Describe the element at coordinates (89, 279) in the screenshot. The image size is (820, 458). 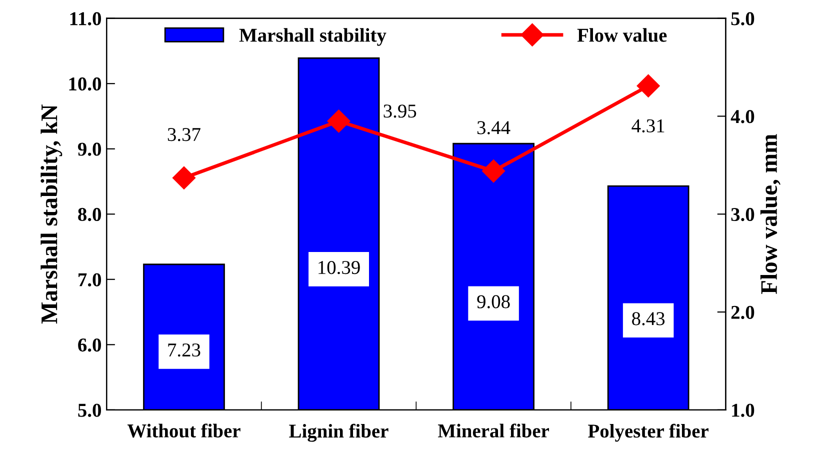
I see `y-tick-label: 7.0` at that location.